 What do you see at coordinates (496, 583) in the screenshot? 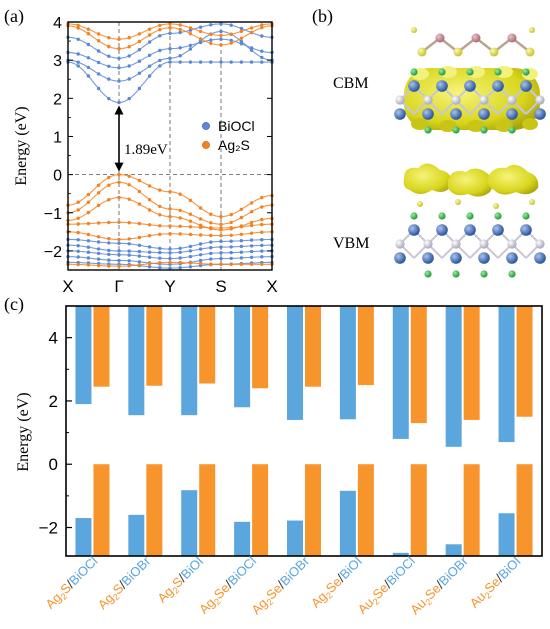
I see `alignment-x-label: Au2Se/BiOI` at bounding box center [496, 583].